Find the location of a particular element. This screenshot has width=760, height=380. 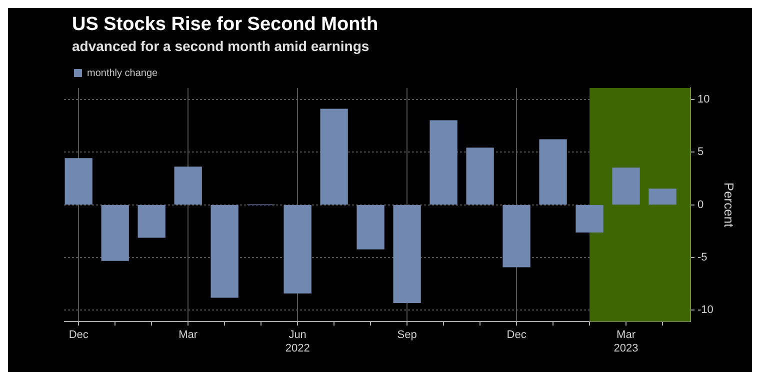

chart-subtitle: advanced for a second month amid earnings is located at coordinates (220, 46).